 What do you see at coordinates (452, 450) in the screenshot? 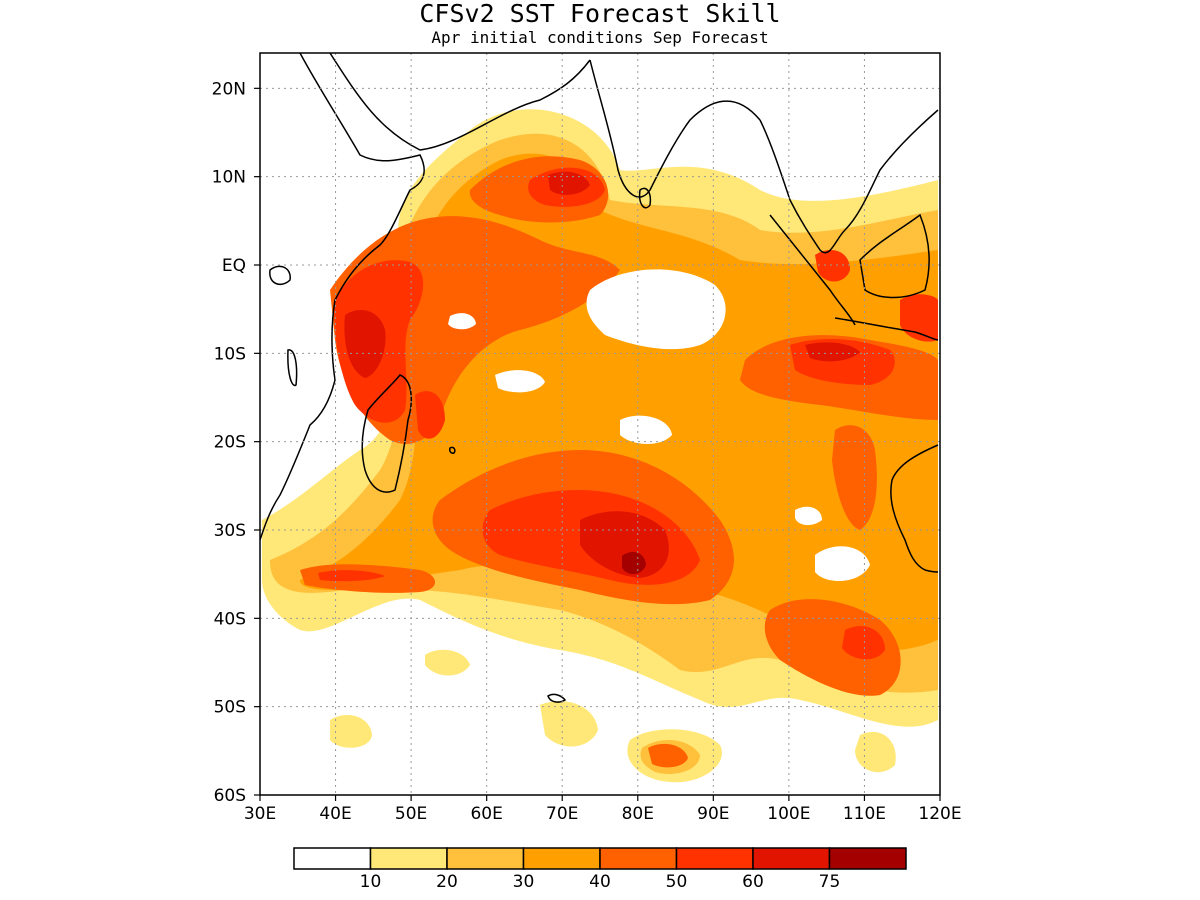
I see `coastline-mauritius` at bounding box center [452, 450].